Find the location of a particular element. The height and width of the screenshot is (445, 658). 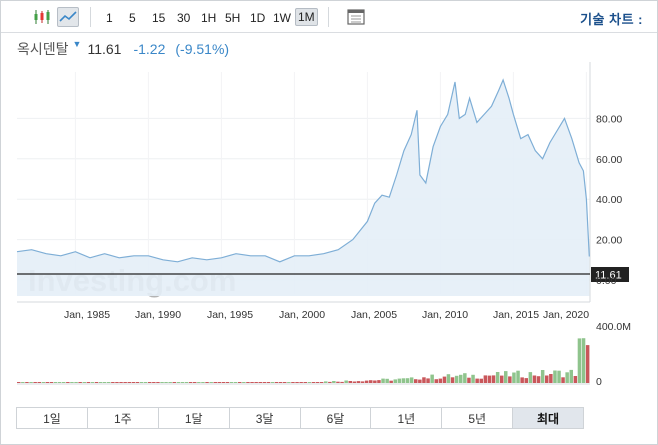

volume-tick-label: 400.0M is located at coordinates (613, 327).